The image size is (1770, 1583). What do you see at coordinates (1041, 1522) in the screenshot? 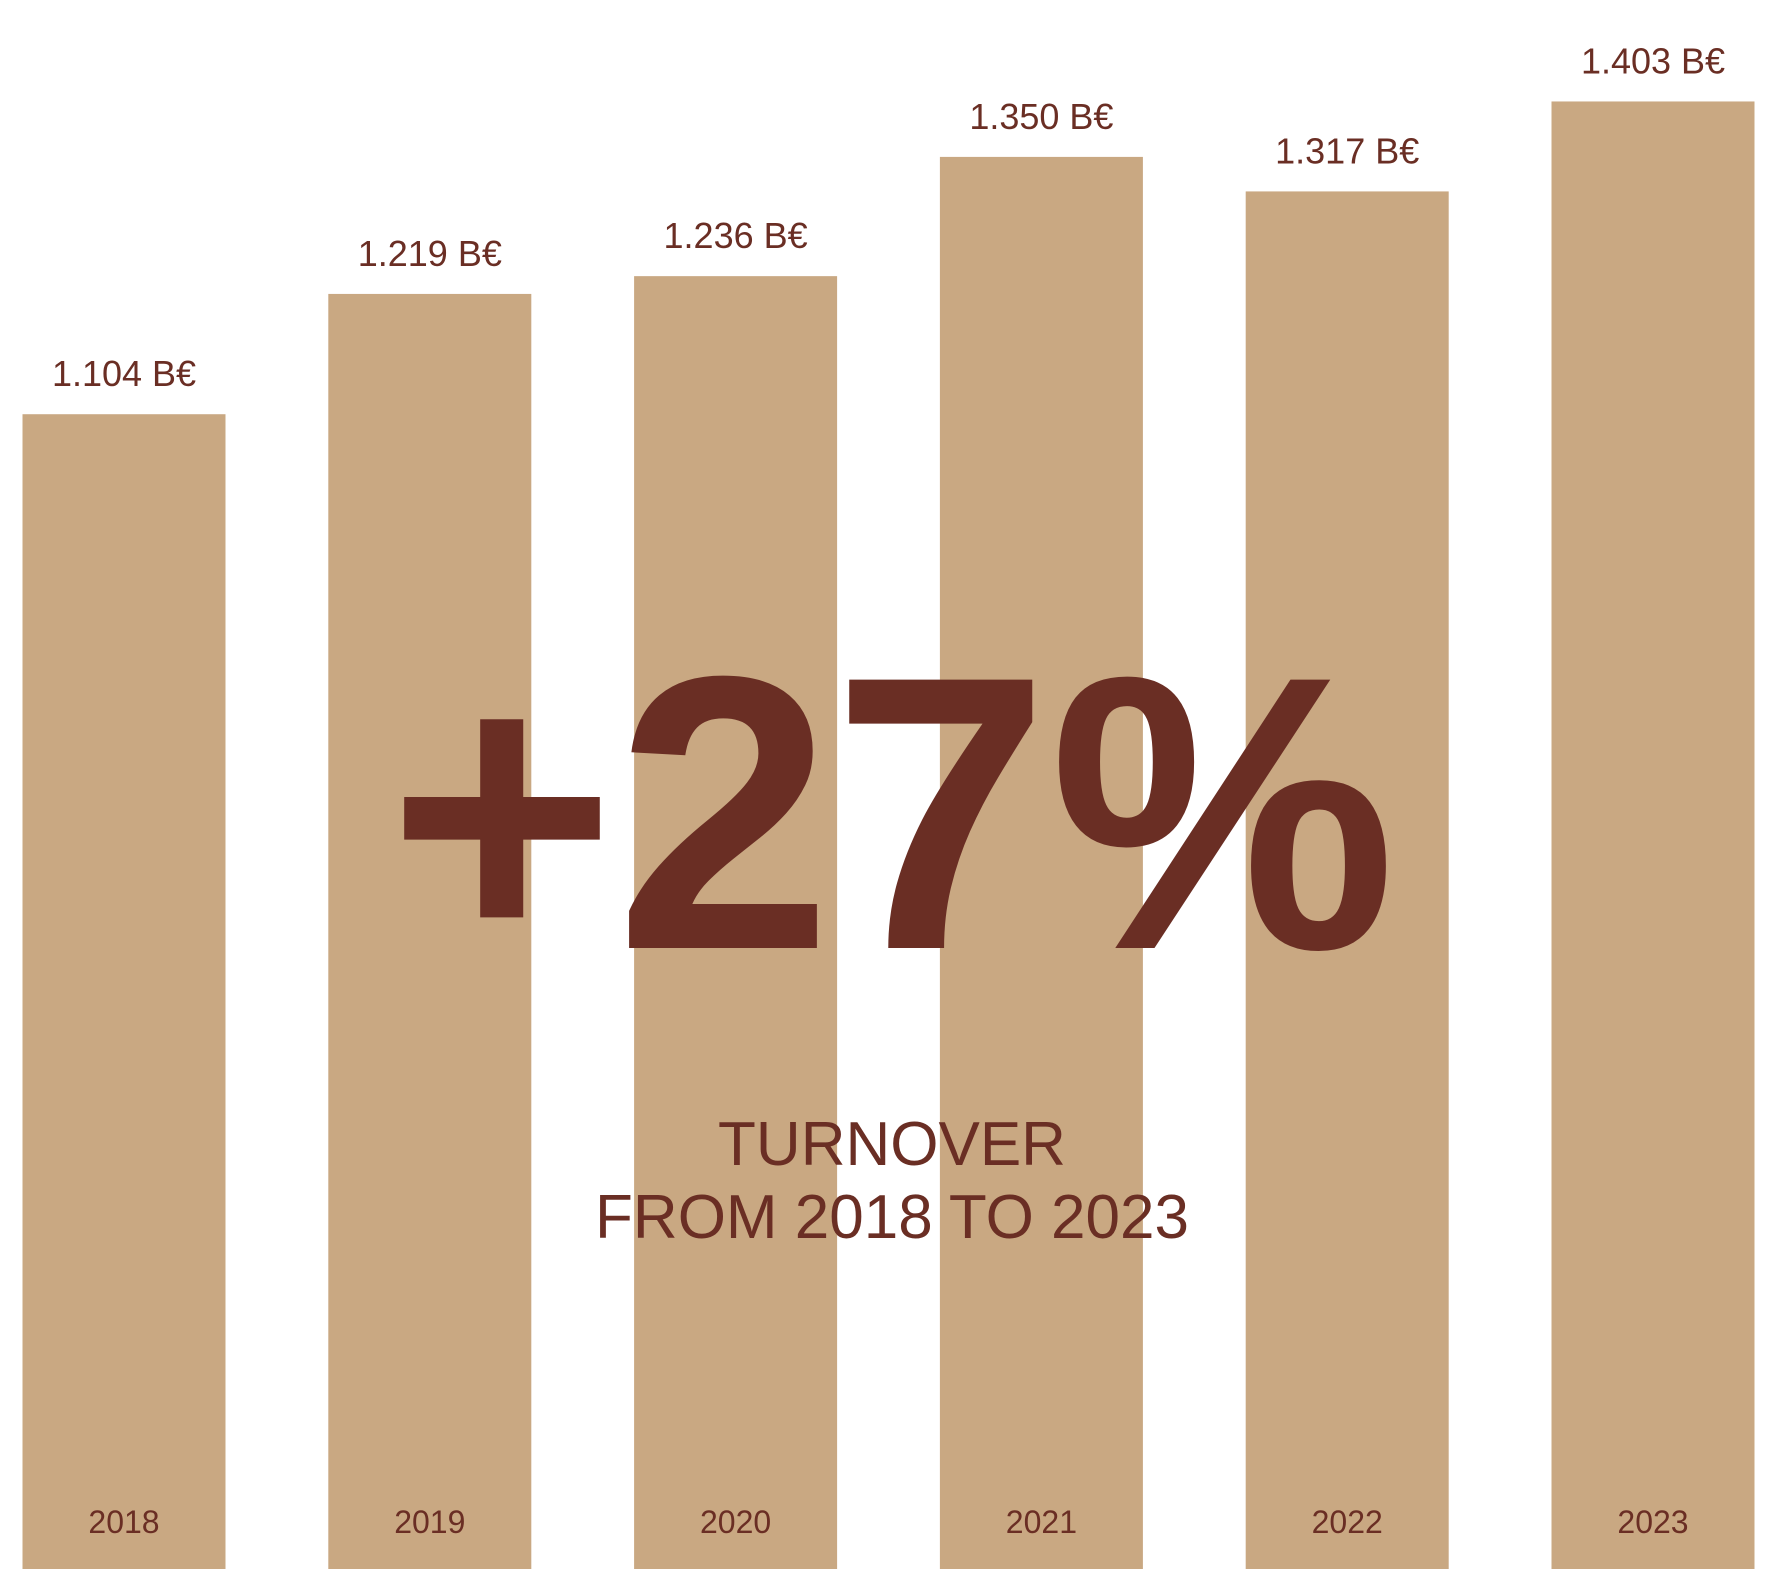
I see `x-tick-label: 2021` at bounding box center [1041, 1522].